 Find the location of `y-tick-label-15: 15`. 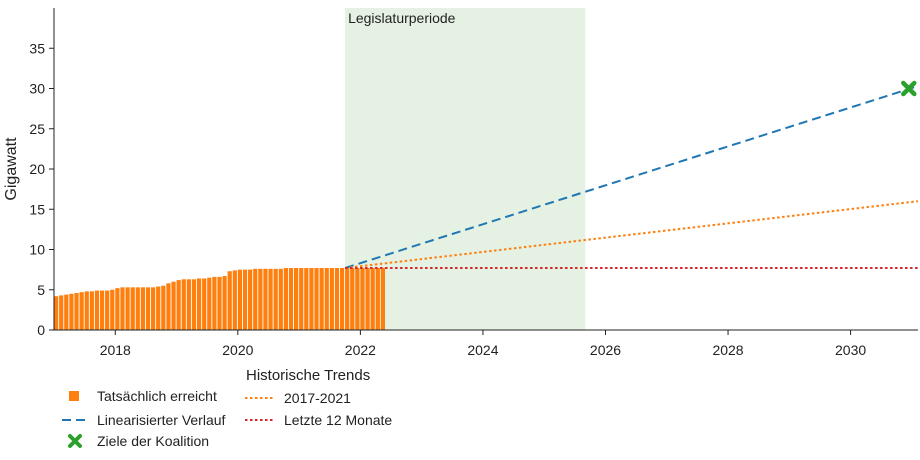

y-tick-label-15: 15 is located at coordinates (37, 209).